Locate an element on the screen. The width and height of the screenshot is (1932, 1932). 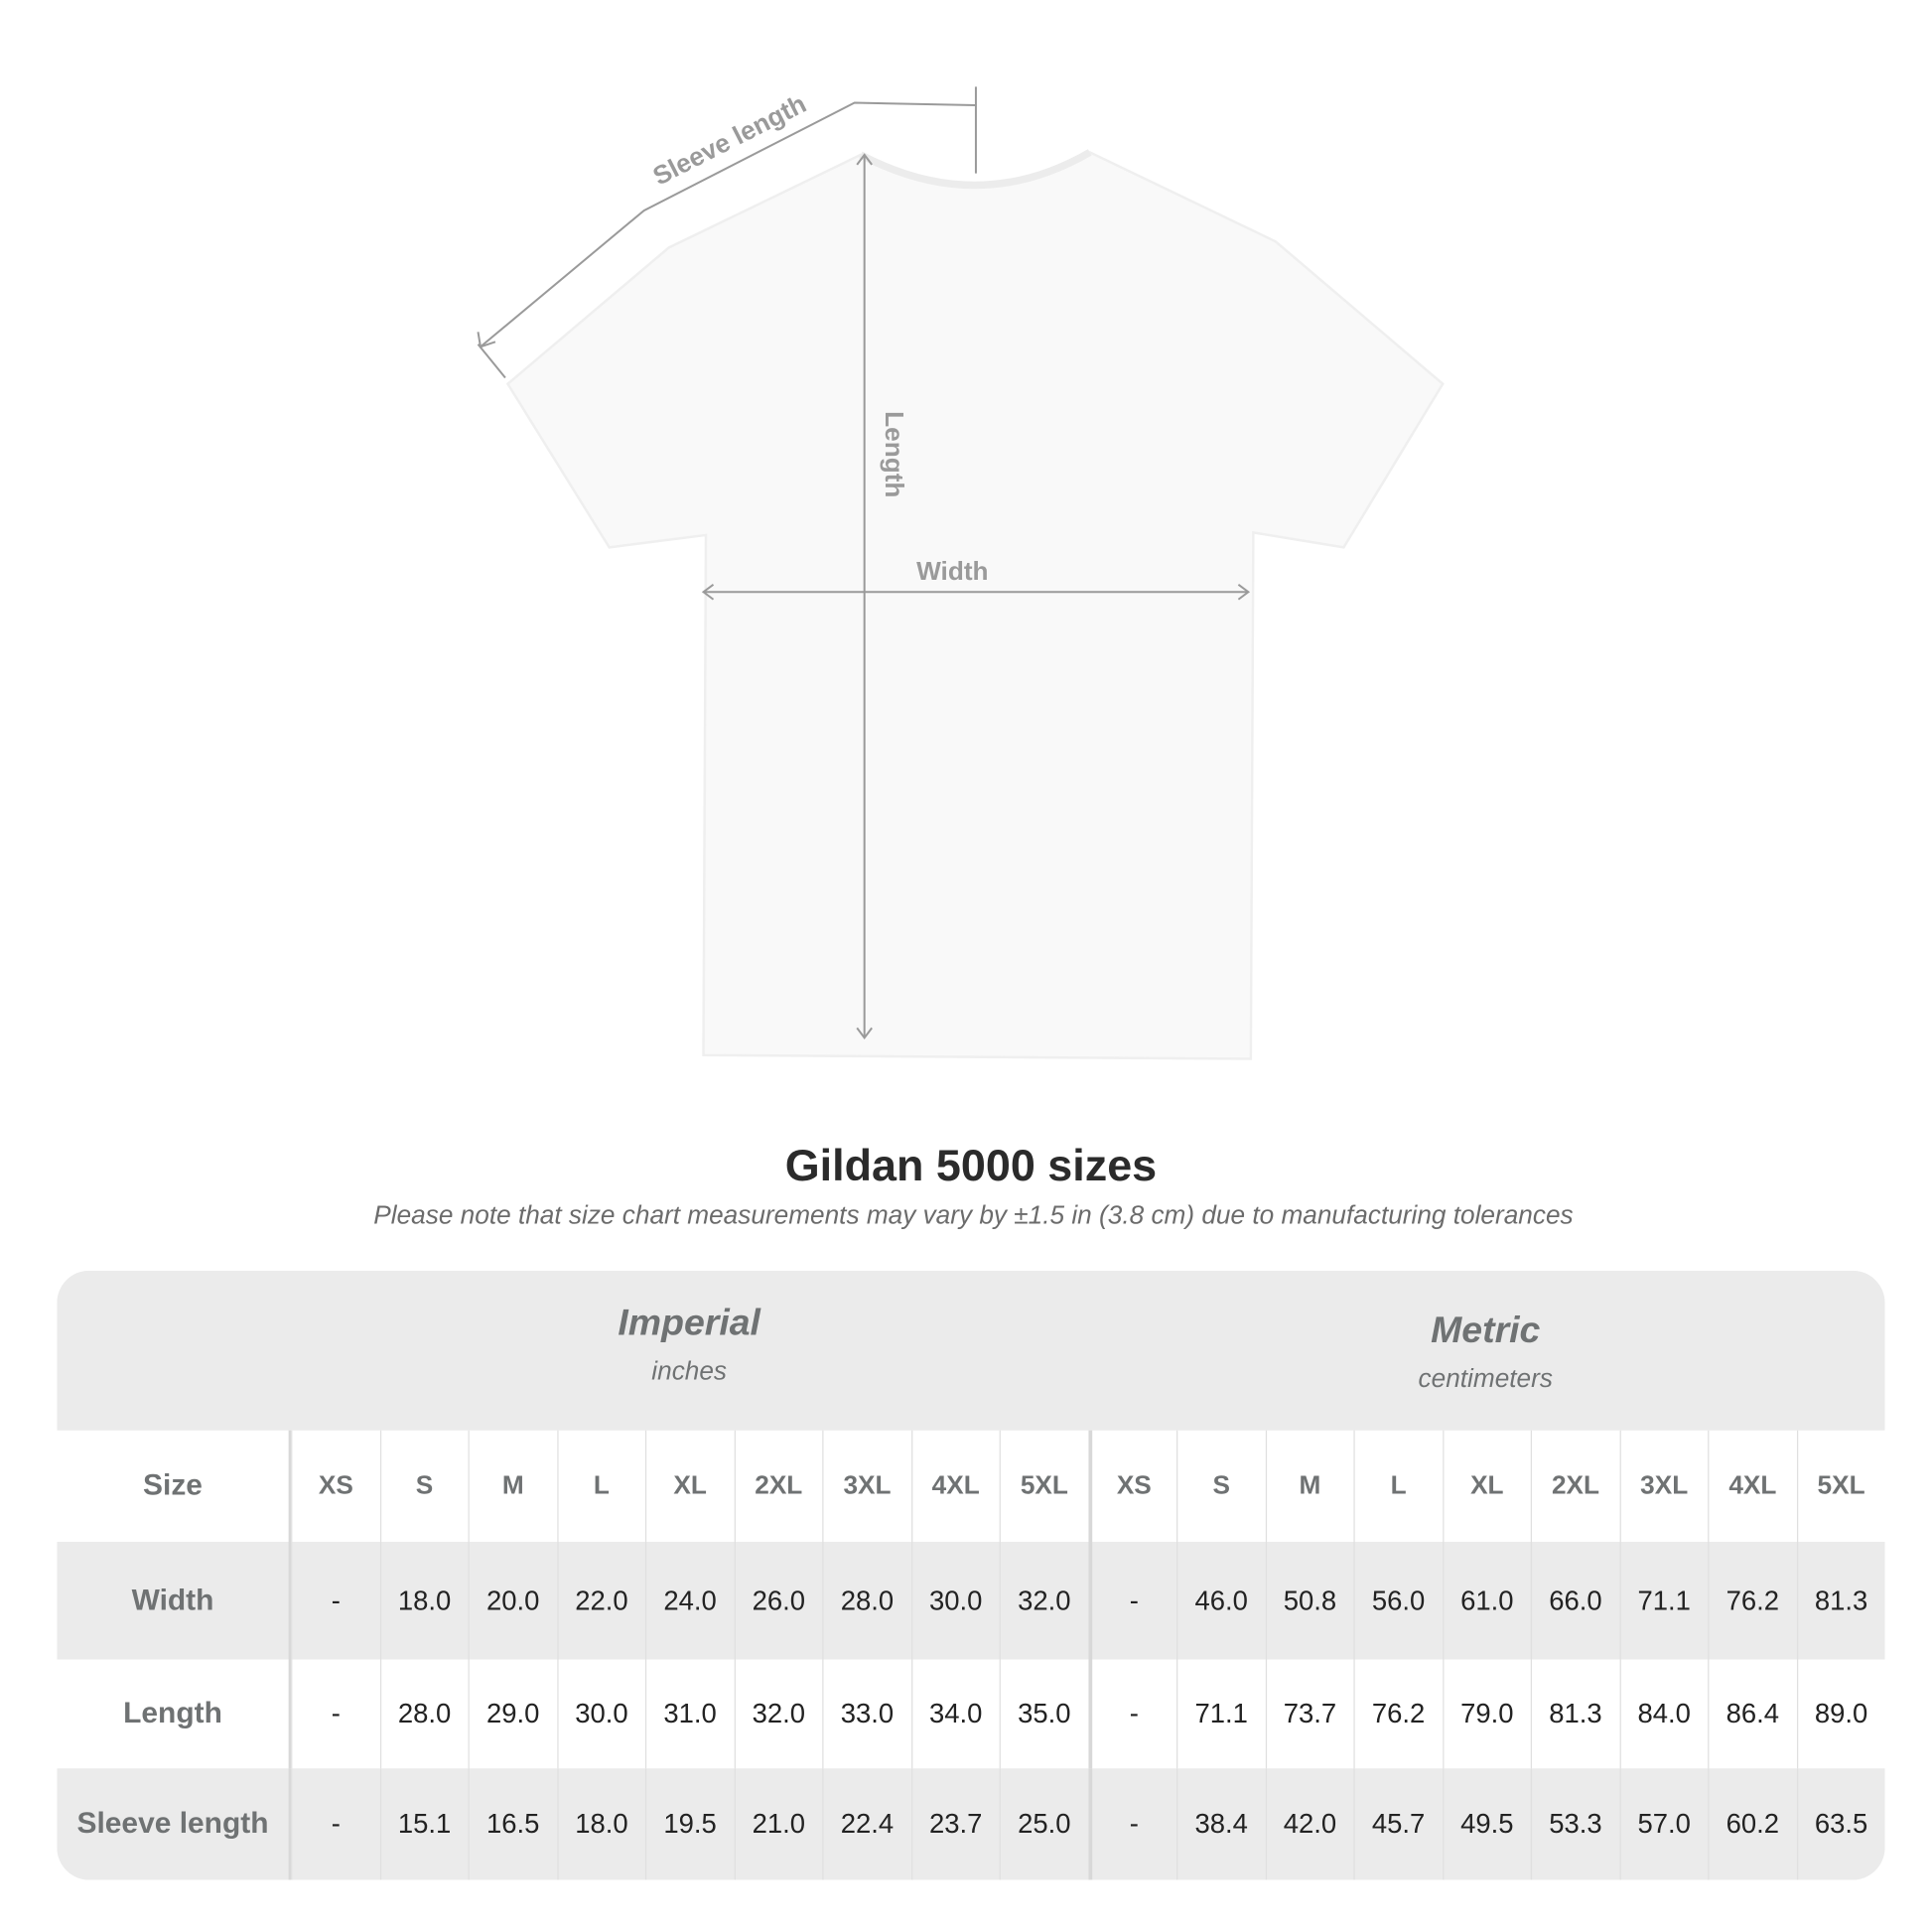
imperial-value: 25.0 is located at coordinates (1043, 1824).